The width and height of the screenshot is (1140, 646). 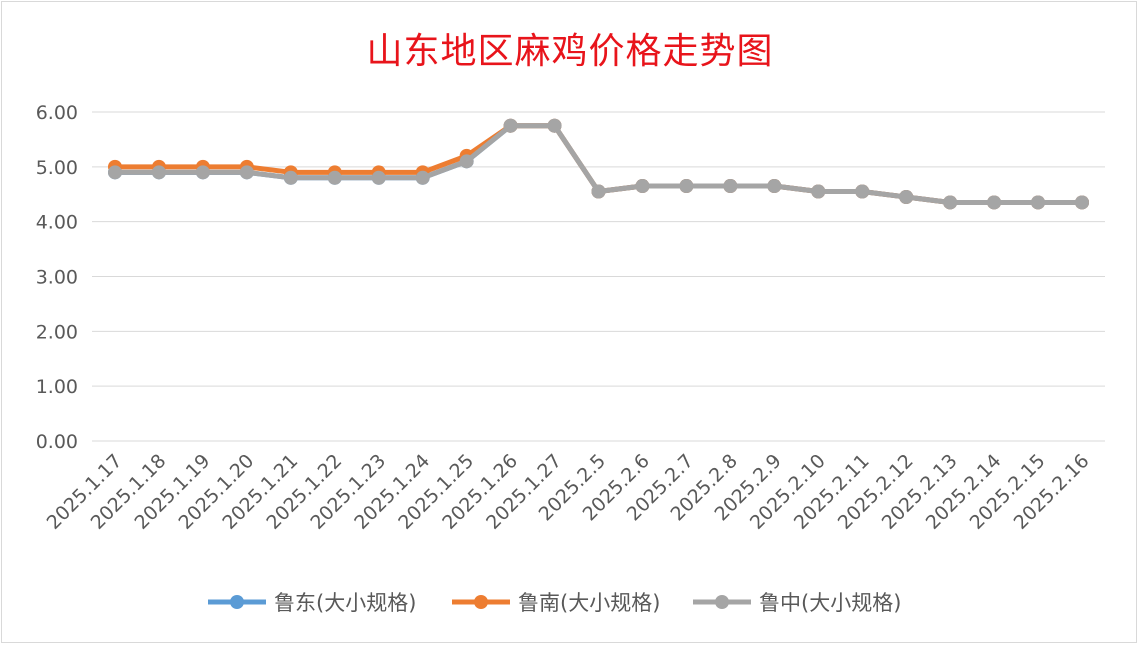 What do you see at coordinates (57, 442) in the screenshot?
I see `y-tick-label: 0.00` at bounding box center [57, 442].